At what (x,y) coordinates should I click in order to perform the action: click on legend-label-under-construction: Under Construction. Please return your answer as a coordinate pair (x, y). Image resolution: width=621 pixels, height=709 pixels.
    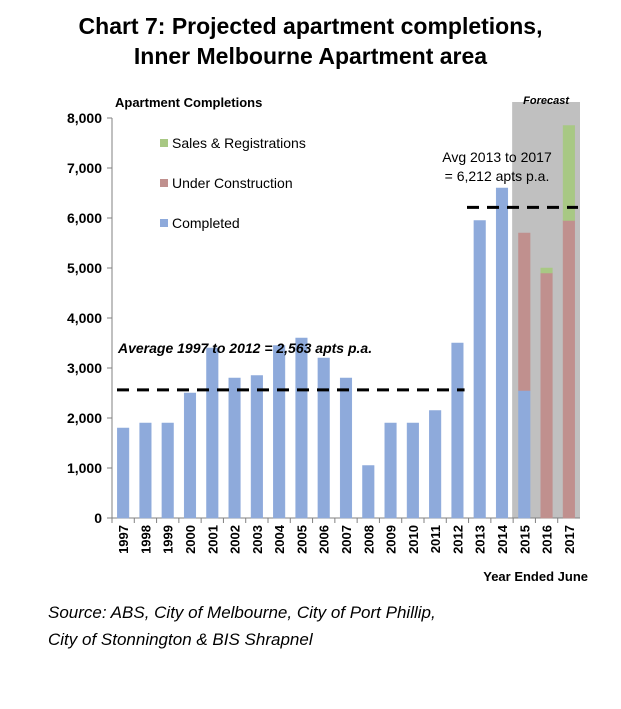
    Looking at the image, I should click on (232, 183).